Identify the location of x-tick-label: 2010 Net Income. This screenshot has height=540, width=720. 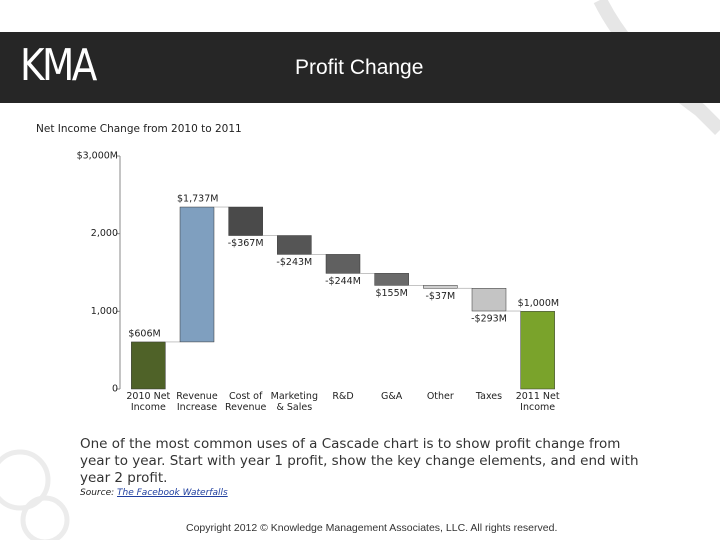
(148, 402).